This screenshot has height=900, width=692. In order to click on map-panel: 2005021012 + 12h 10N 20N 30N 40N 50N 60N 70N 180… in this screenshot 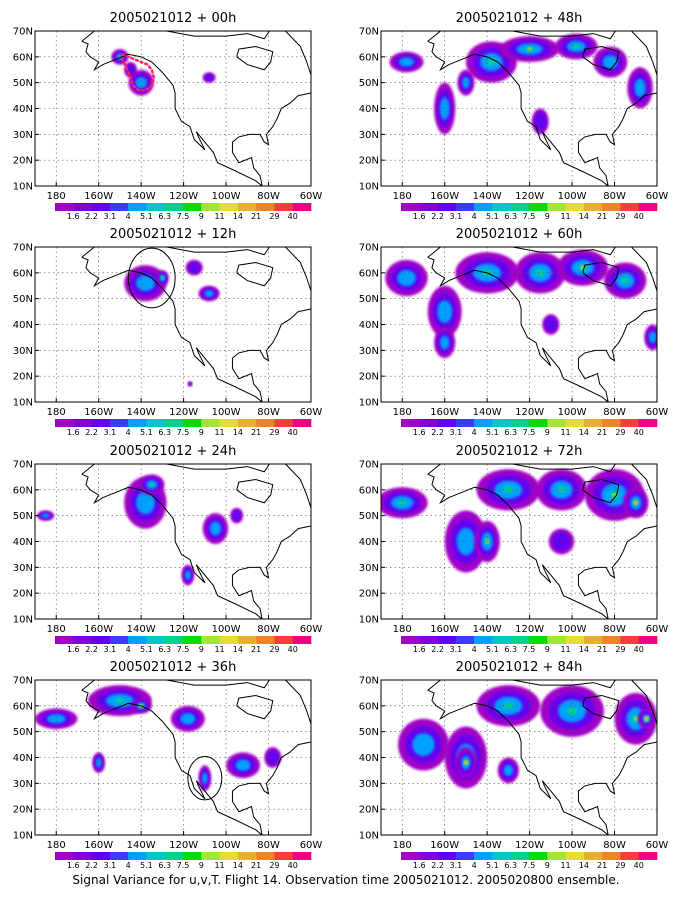, I will do `click(168, 332)`.